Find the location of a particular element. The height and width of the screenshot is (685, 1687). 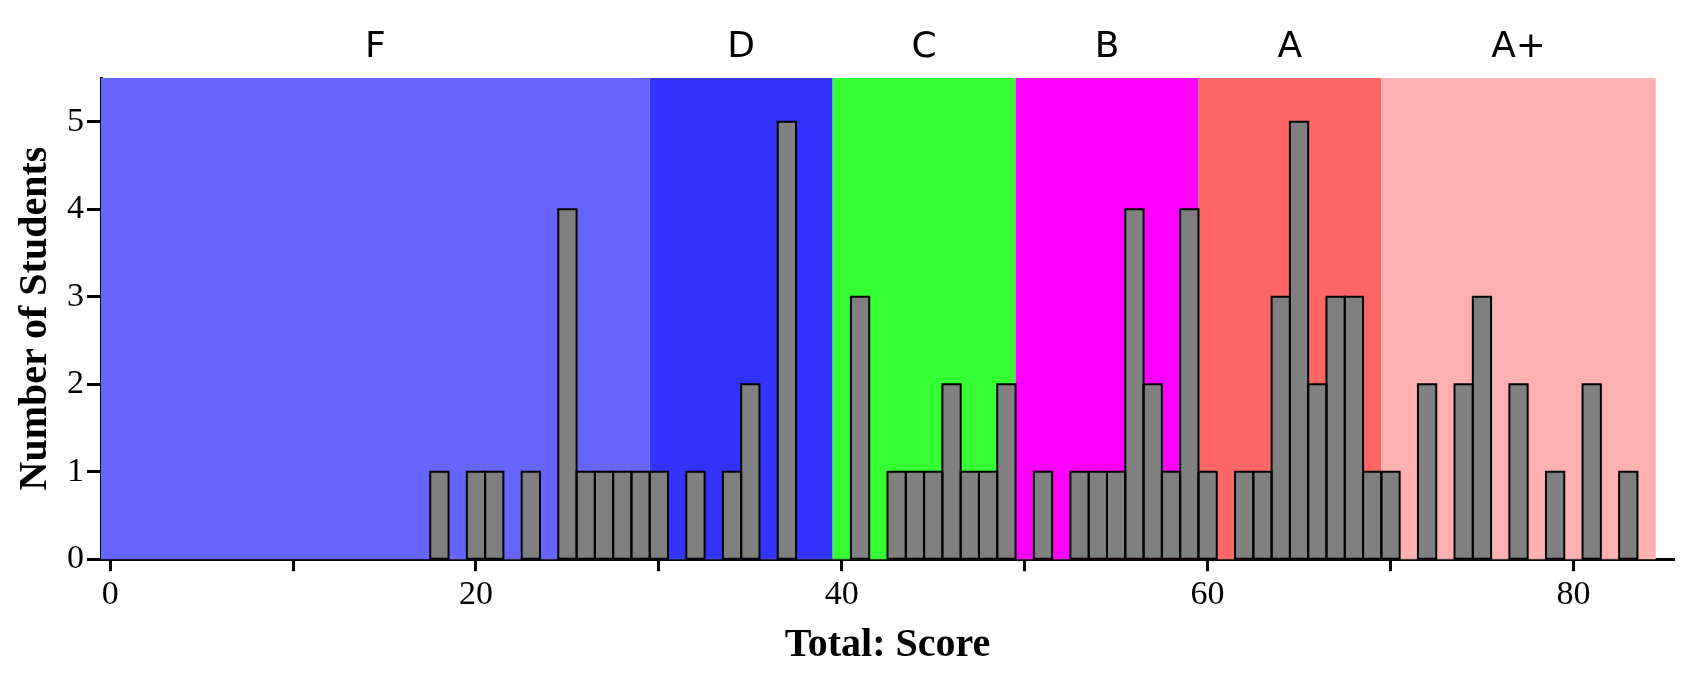

x-tick-label: 20 is located at coordinates (475, 592).